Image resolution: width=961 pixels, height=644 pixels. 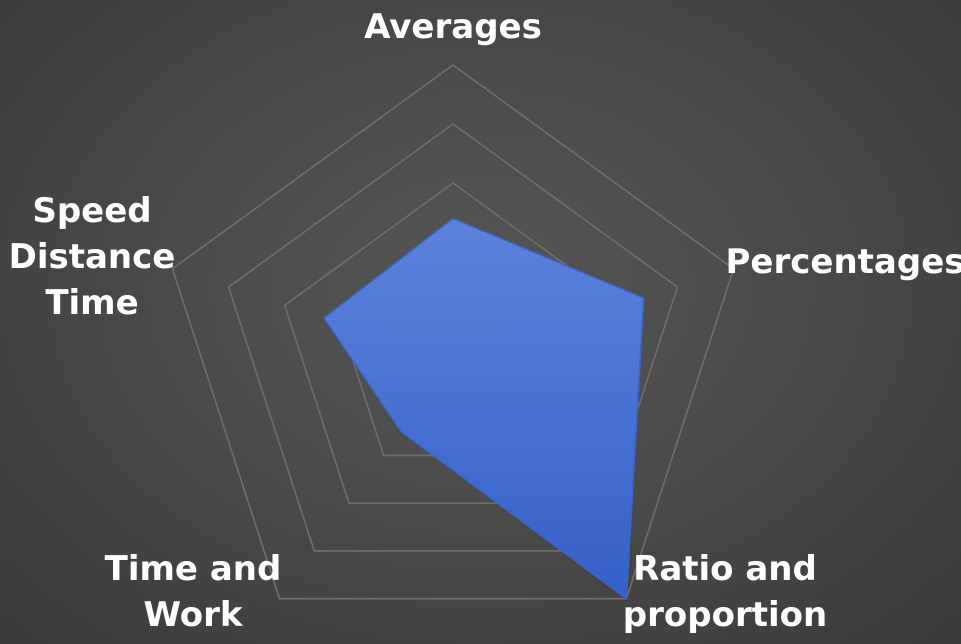 What do you see at coordinates (725, 569) in the screenshot?
I see `axis-label-2-line-0: Ratio and` at bounding box center [725, 569].